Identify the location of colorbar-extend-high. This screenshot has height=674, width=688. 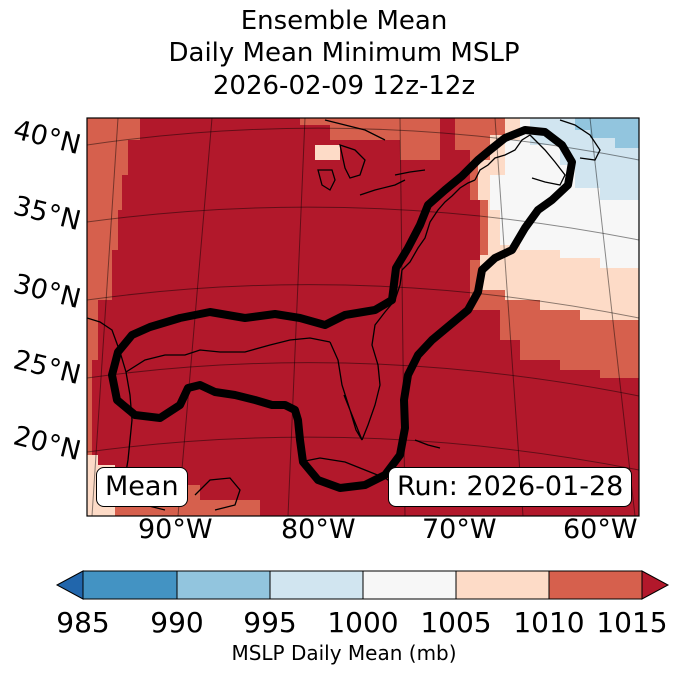
(655, 585).